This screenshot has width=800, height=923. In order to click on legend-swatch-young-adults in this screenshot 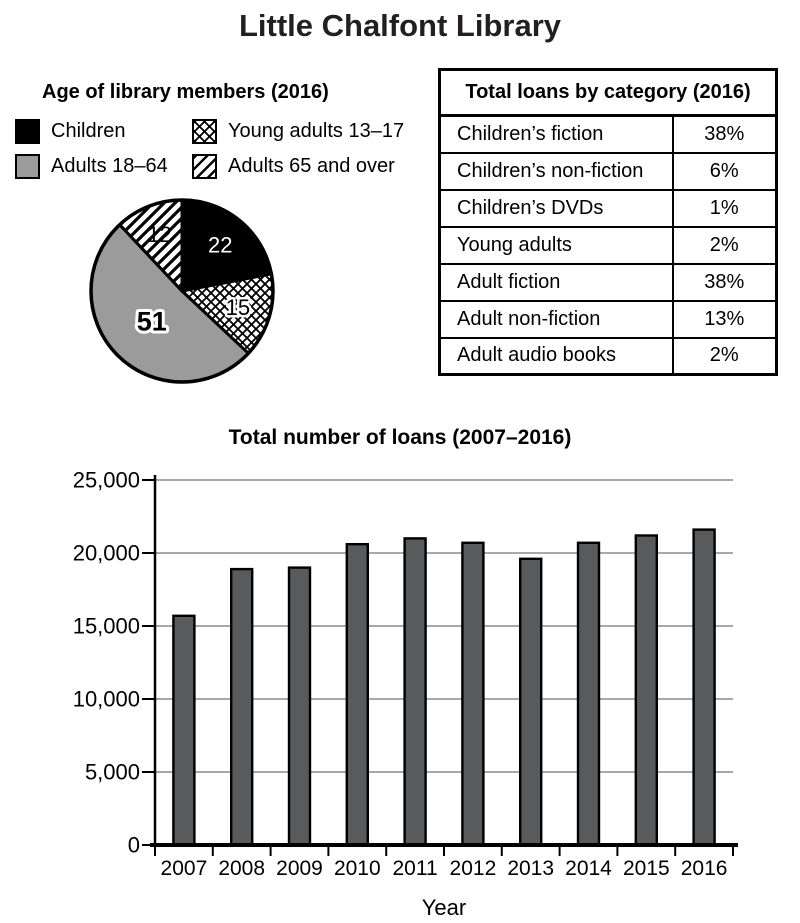, I will do `click(204, 131)`.